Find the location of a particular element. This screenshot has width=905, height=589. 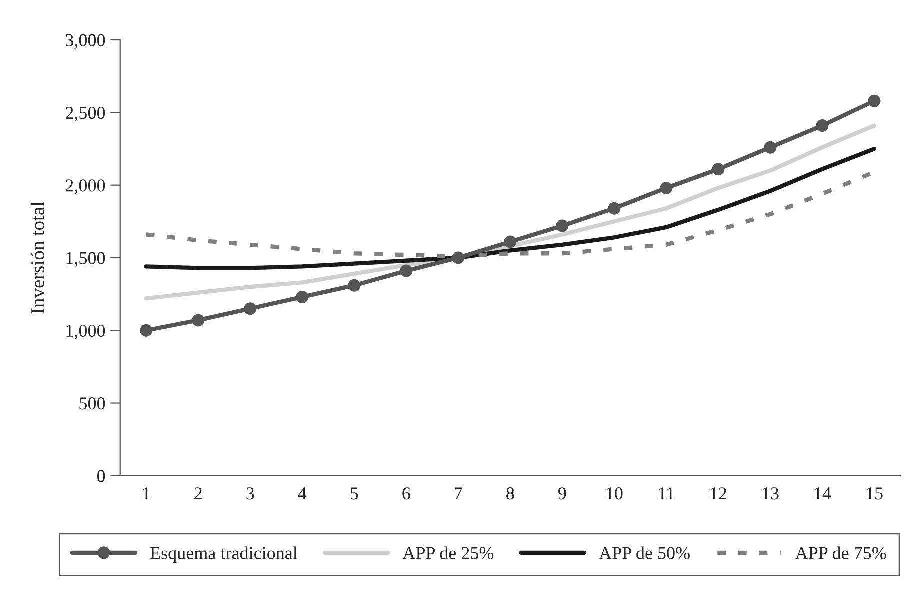

legend-label: Esquema tradicional is located at coordinates (224, 555).